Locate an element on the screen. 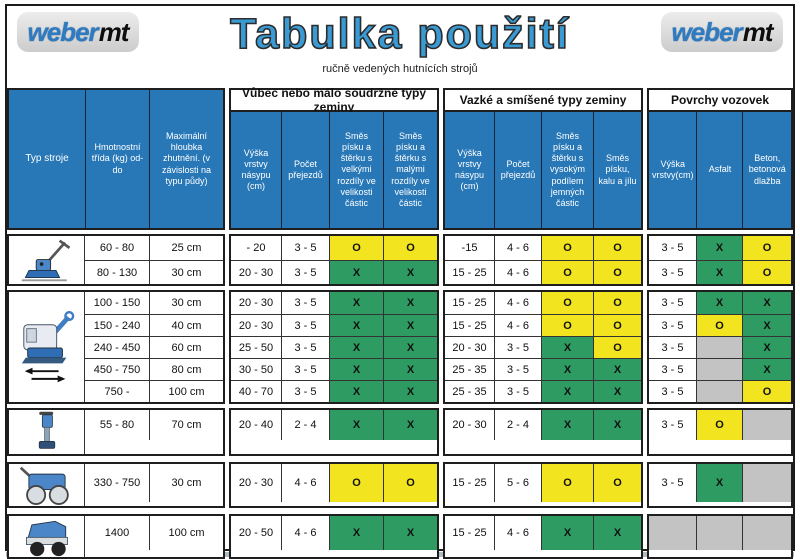 The image size is (800, 559). layer-height-cell: - 20 is located at coordinates (256, 248).